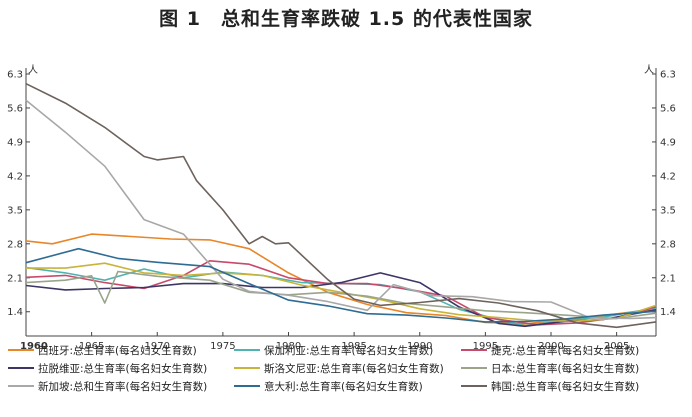 The width and height of the screenshot is (692, 417). Describe the element at coordinates (346, 19) in the screenshot. I see `chart-title: 图 1 总和生育率跌破 1.5 的代表性国家` at that location.